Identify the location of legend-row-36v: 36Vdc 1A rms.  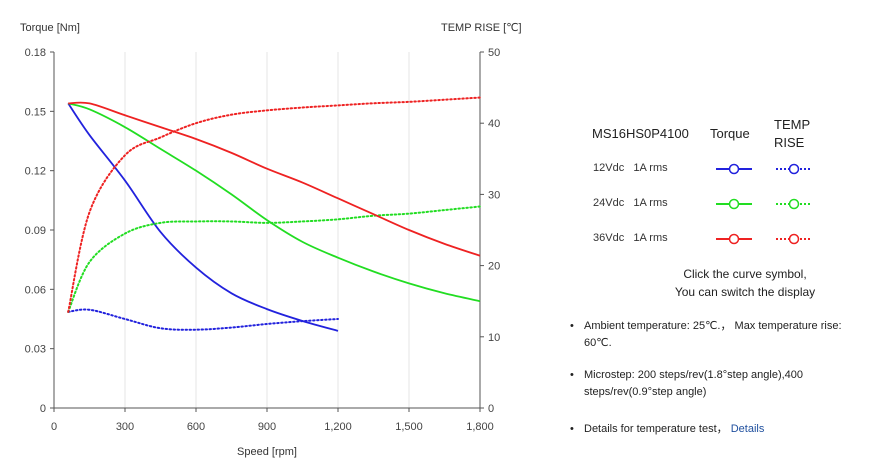
(725, 241).